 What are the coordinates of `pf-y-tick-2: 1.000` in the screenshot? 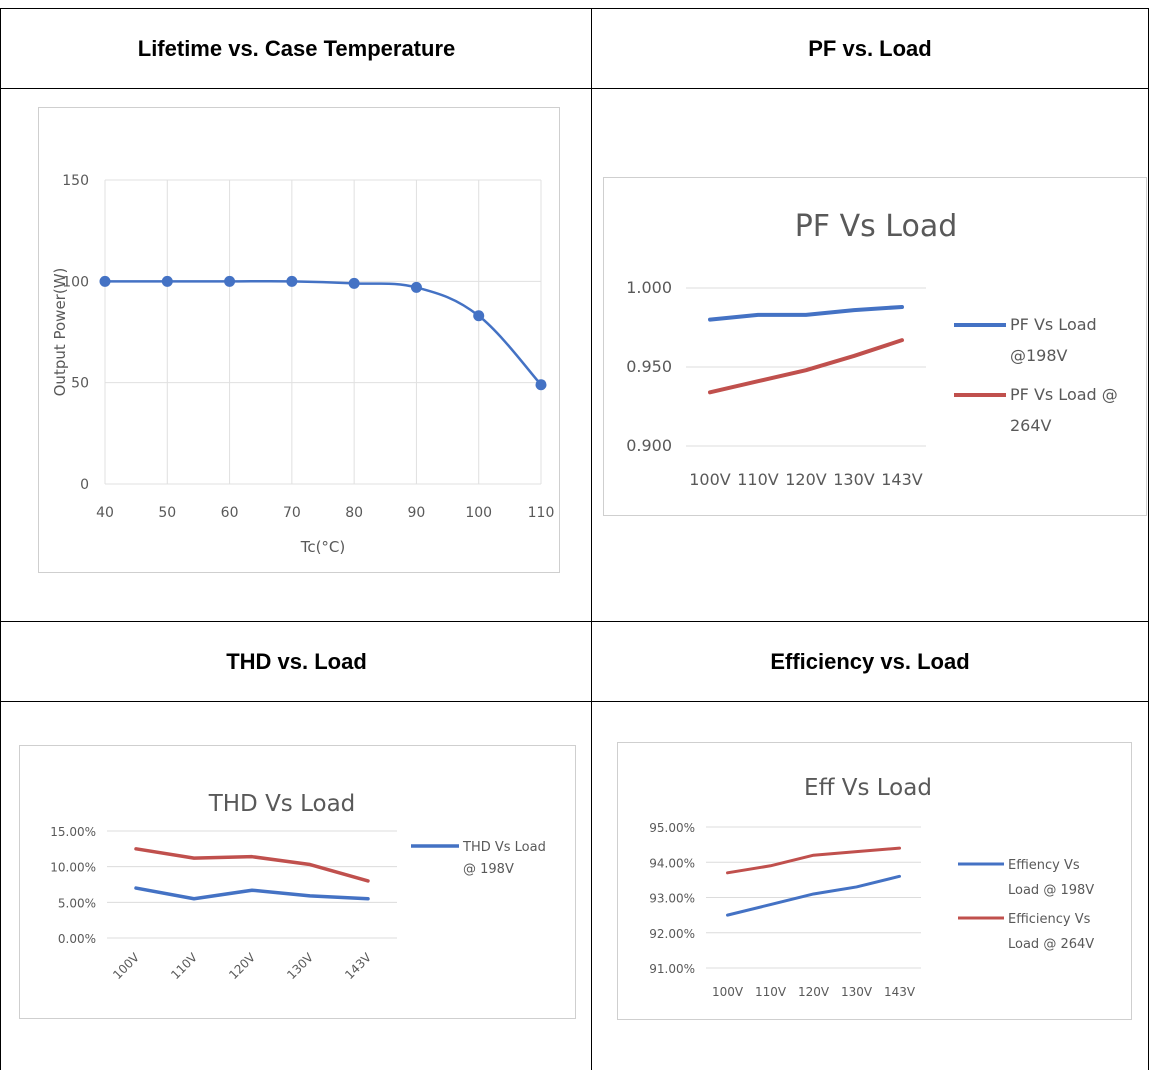 It's located at (649, 287).